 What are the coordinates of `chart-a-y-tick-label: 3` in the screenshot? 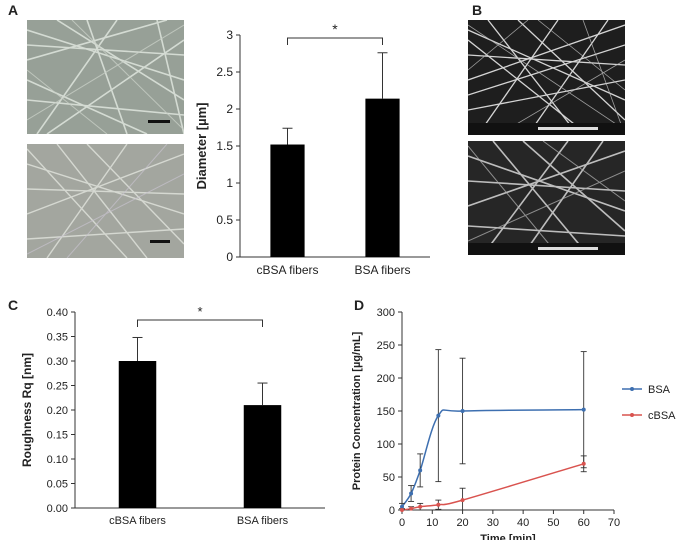 It's located at (229, 35).